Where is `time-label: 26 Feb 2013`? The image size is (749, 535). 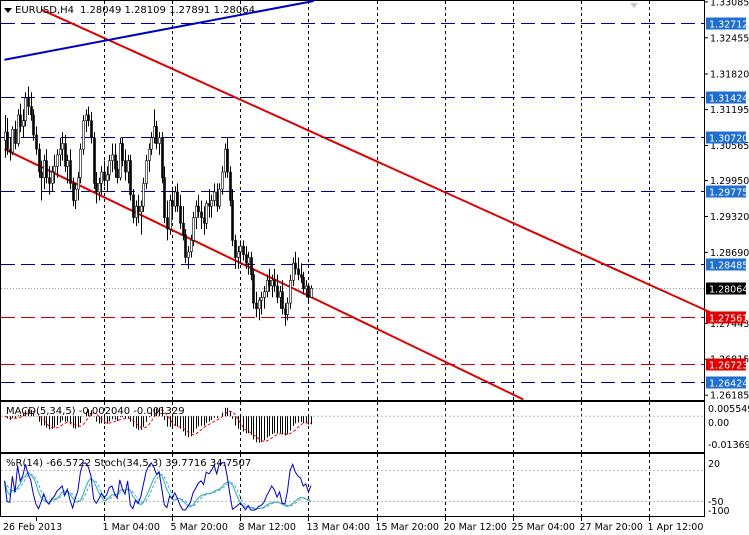
time-label: 26 Feb 2013 is located at coordinates (32, 527).